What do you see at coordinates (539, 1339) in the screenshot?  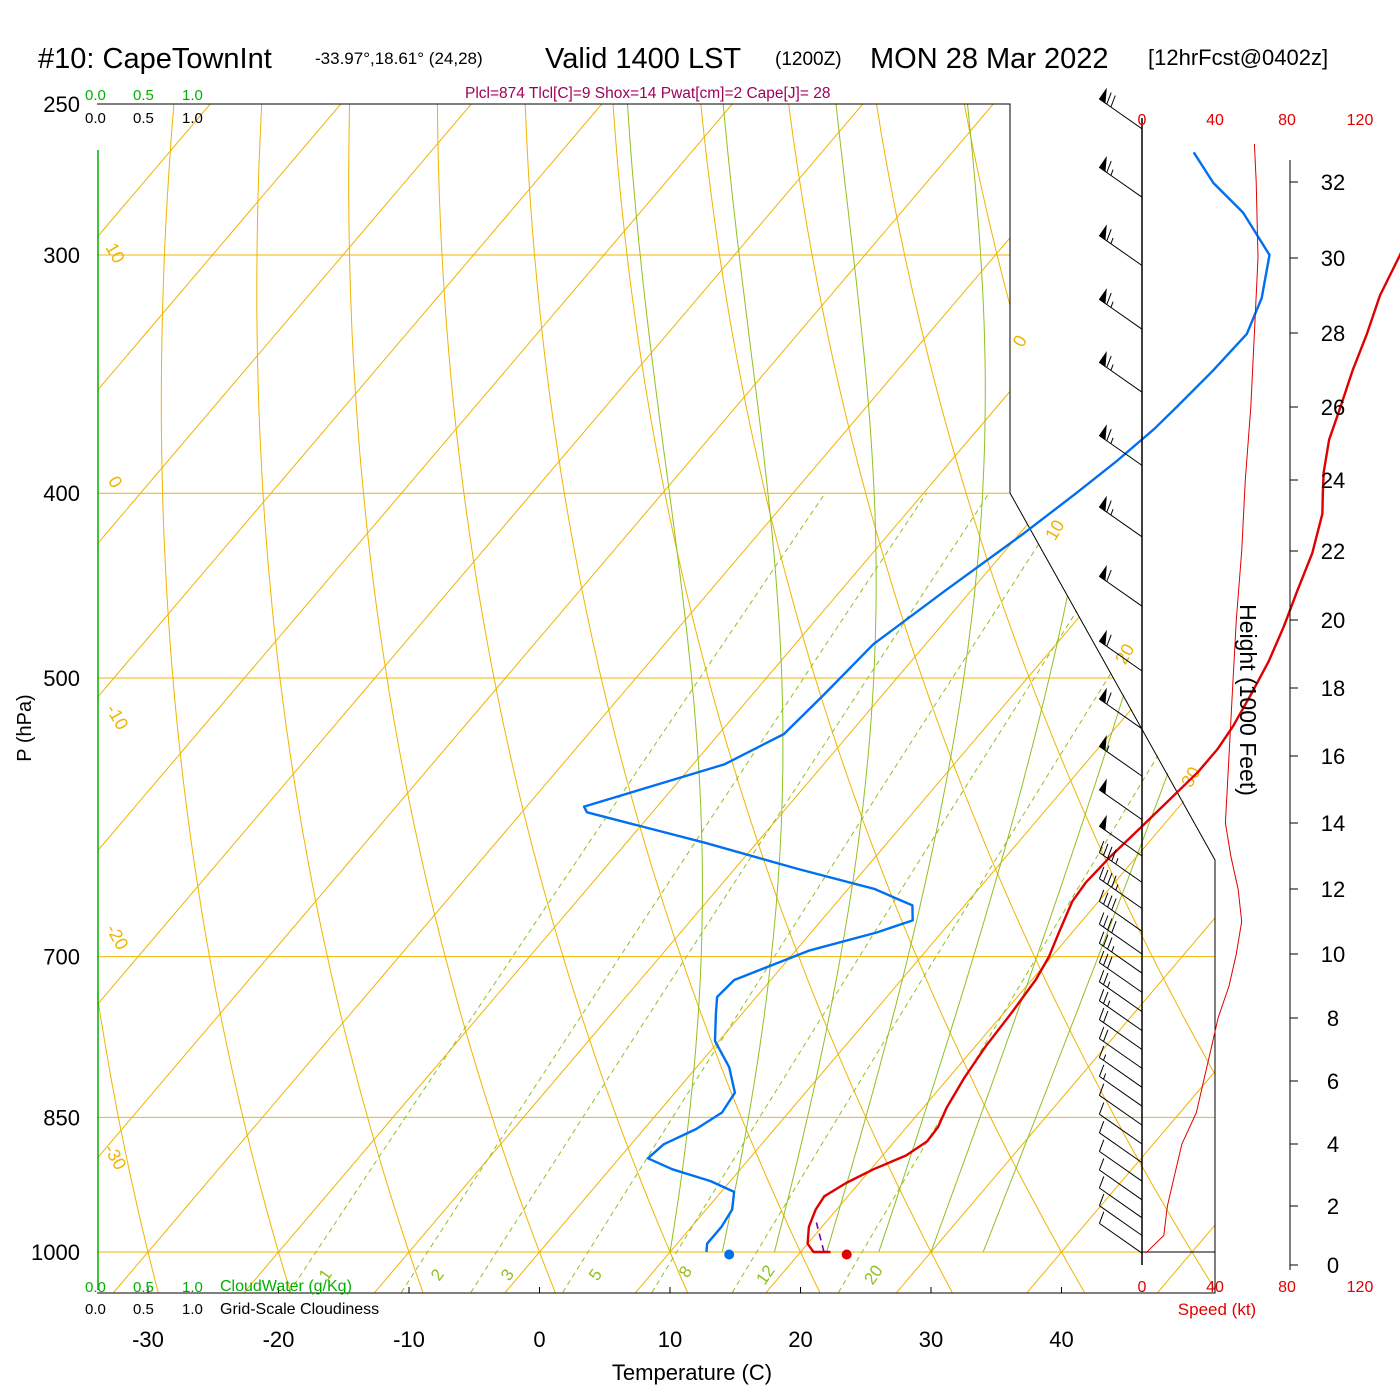 I see `temp-tick-label: 0` at bounding box center [539, 1339].